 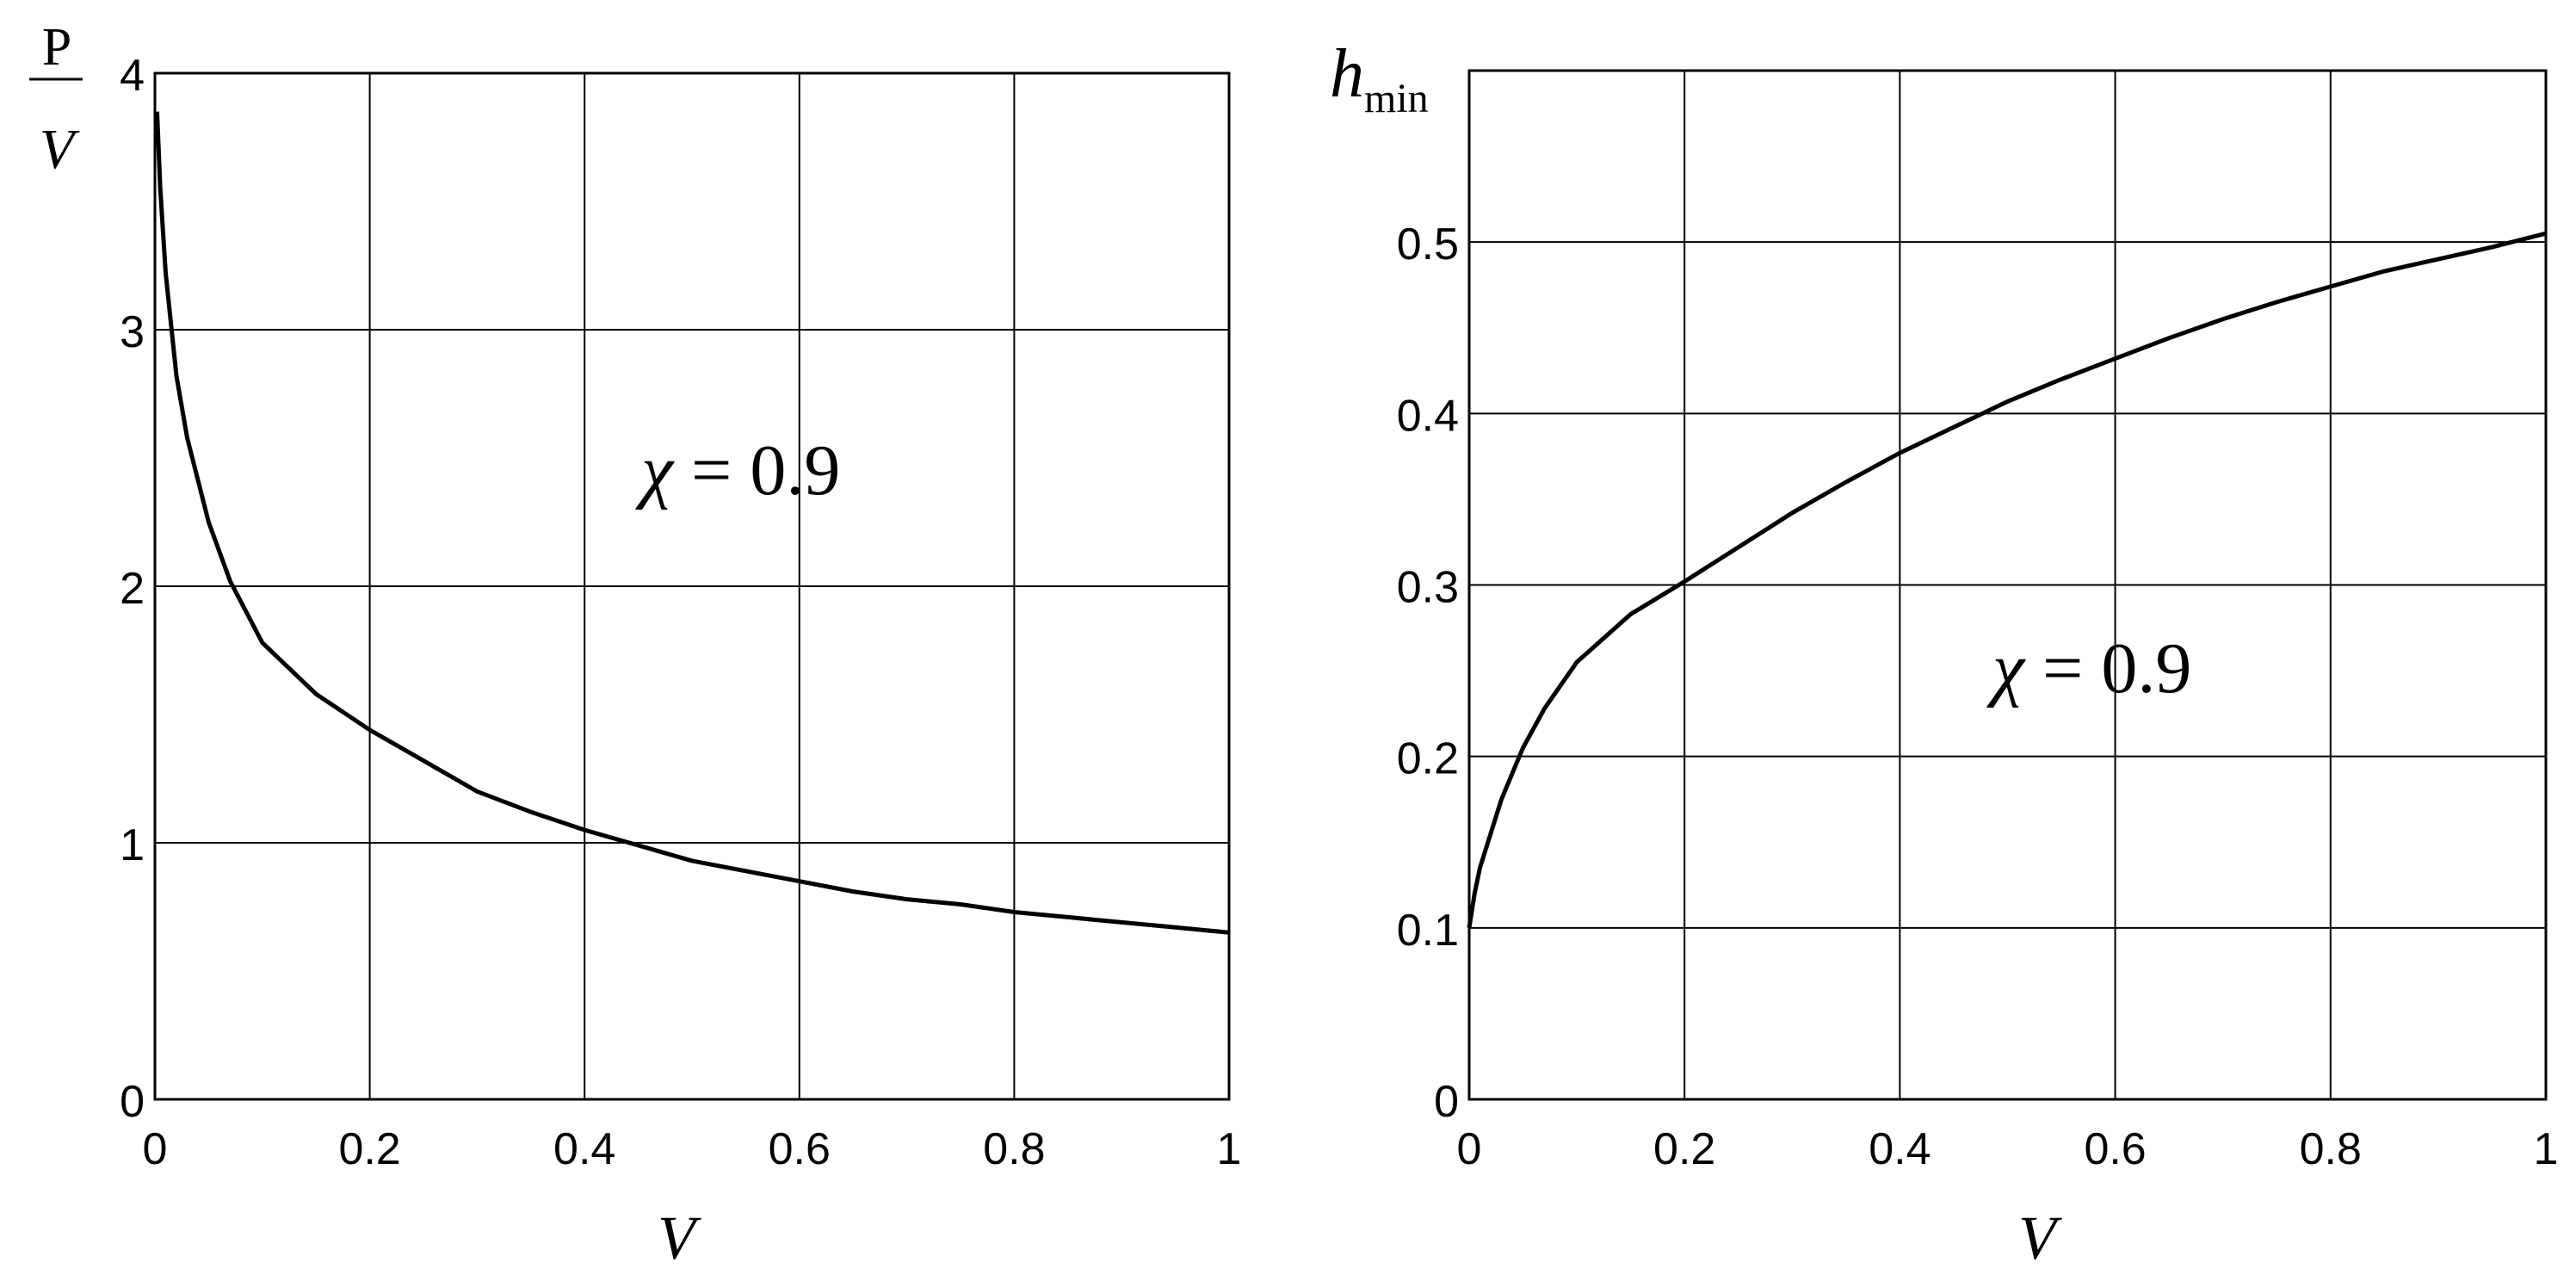 What do you see at coordinates (2040, 1237) in the screenshot?
I see `x-label-h-min: V` at bounding box center [2040, 1237].